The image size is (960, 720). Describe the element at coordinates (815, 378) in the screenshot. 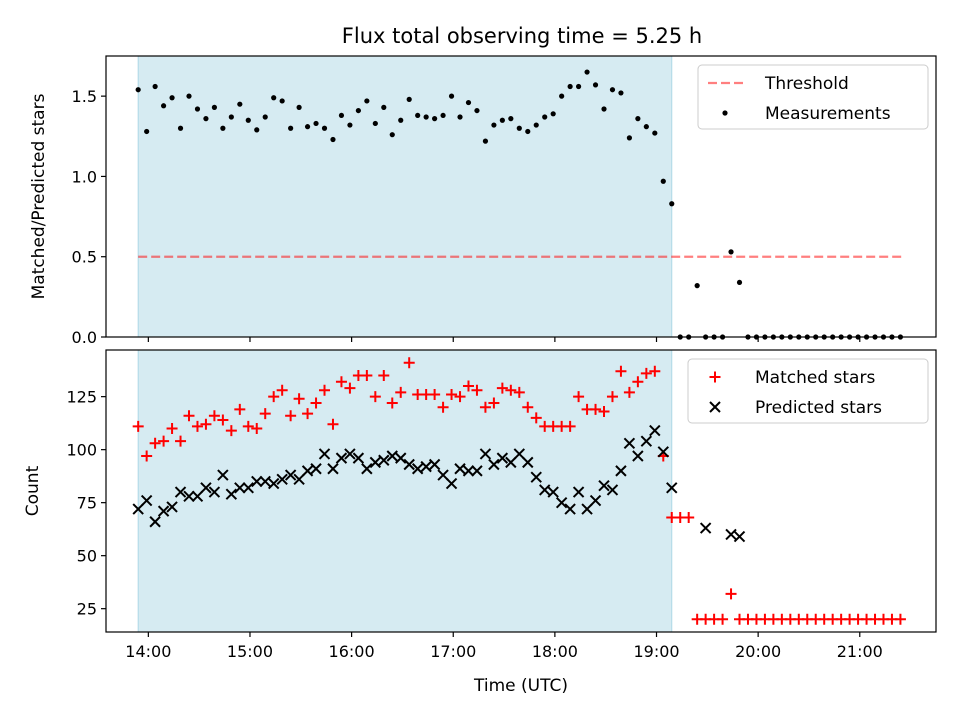

I see `legend-label: Matched stars` at that location.